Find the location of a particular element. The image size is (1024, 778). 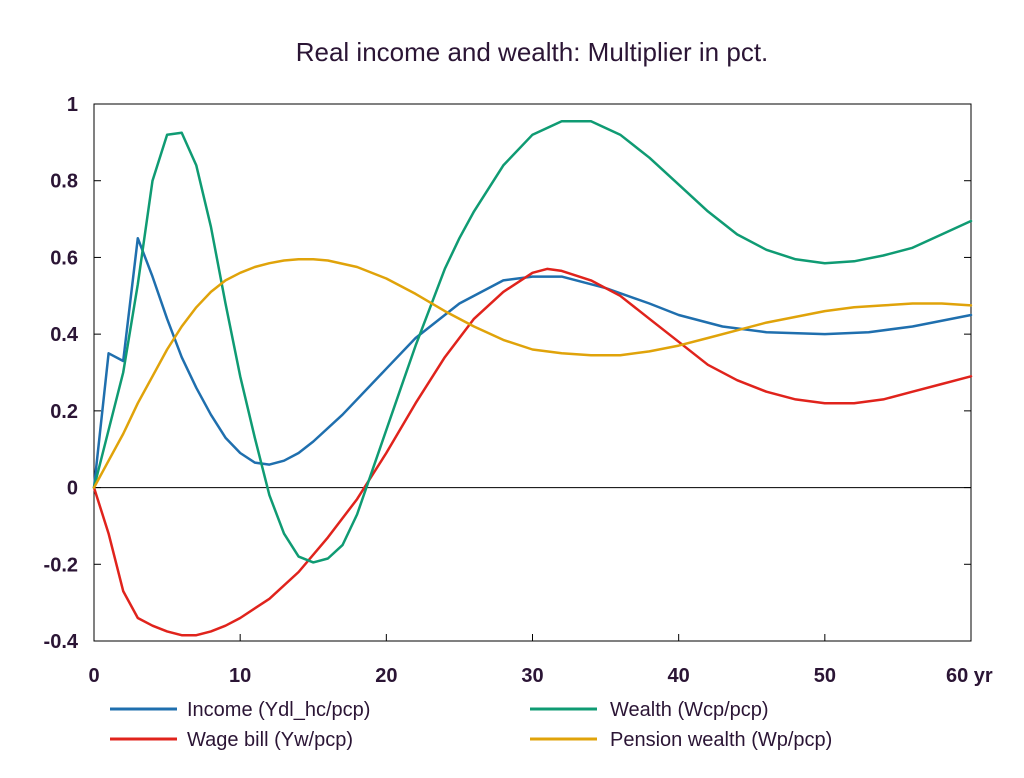

x-tick-label: 60 yr is located at coordinates (969, 676).